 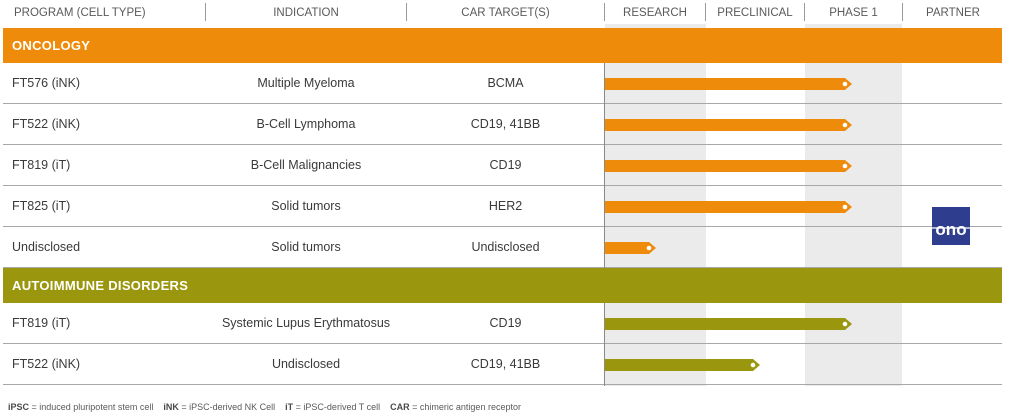 I want to click on header-research: RESEARCH, so click(x=655, y=13).